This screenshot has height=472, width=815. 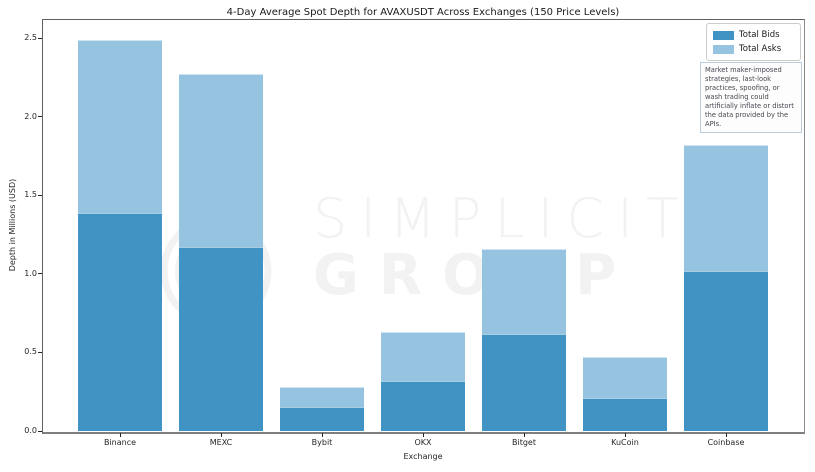 I want to click on bar-segment-bitget-total-asks, so click(x=524, y=291).